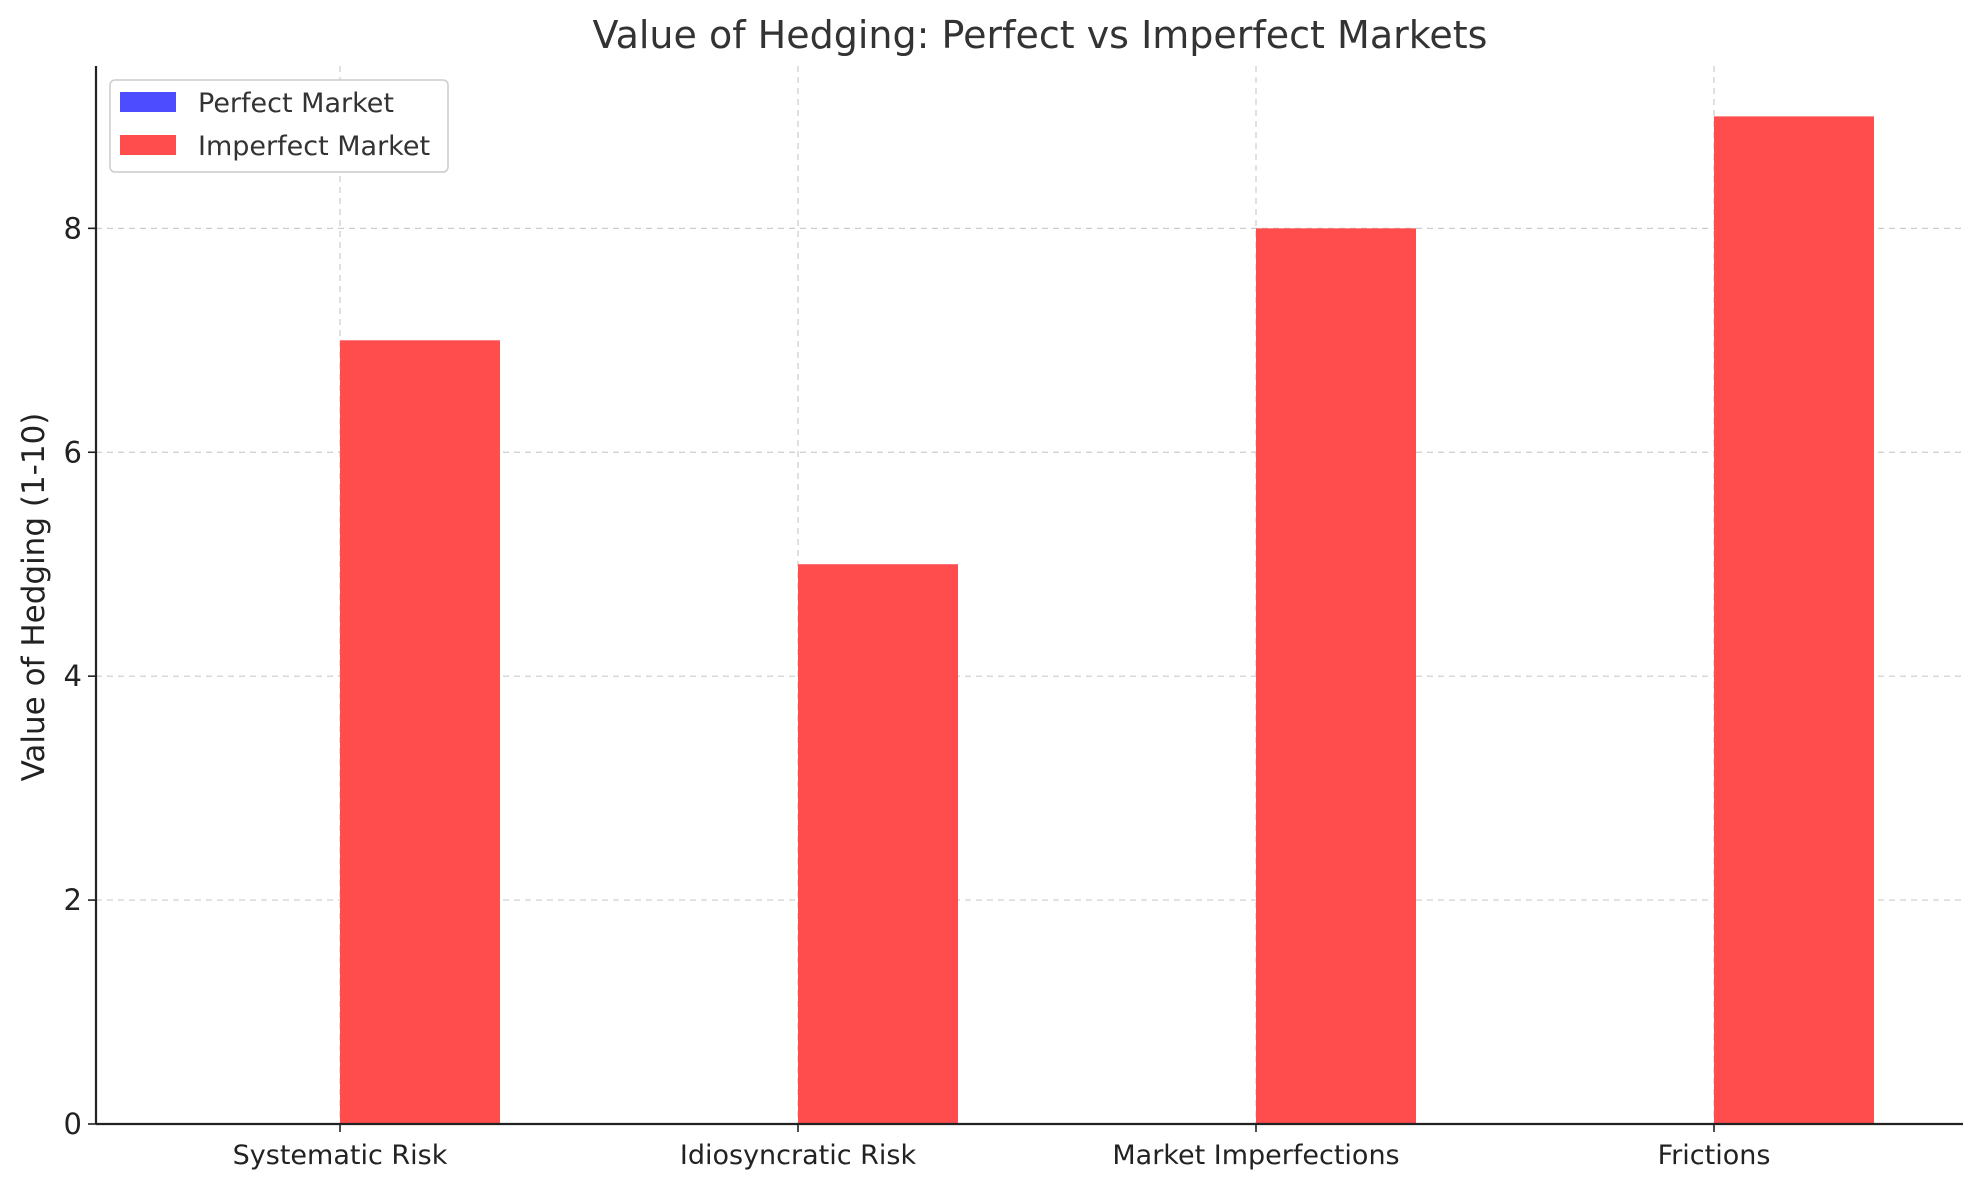 This screenshot has height=1180, width=1979. I want to click on legend-swatch-perfect-market, so click(148, 102).